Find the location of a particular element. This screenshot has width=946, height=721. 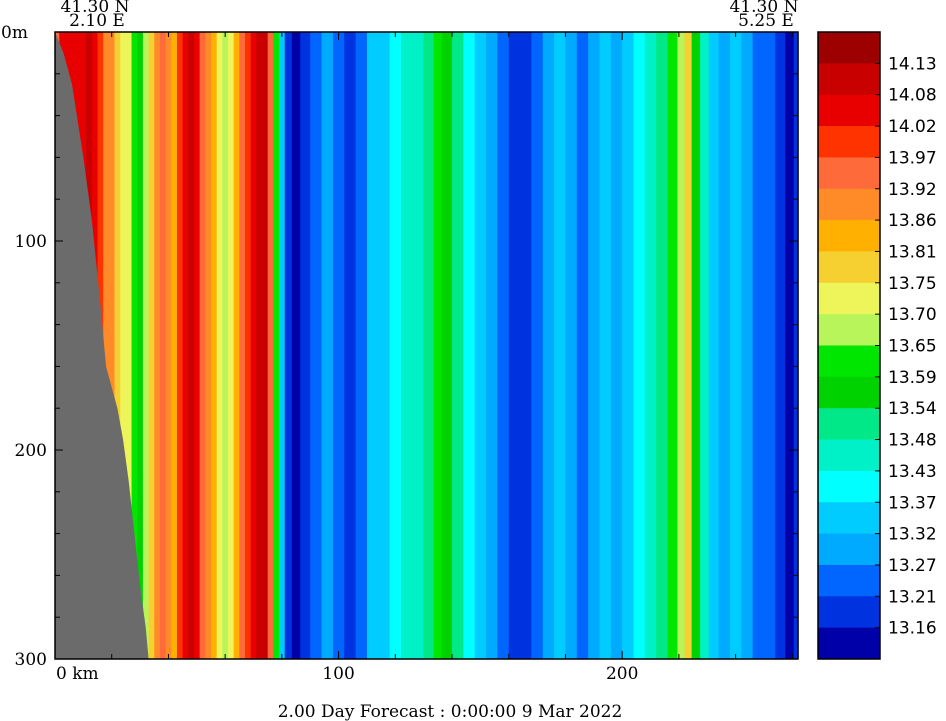

colorbar-label: 13.70 is located at coordinates (912, 315).